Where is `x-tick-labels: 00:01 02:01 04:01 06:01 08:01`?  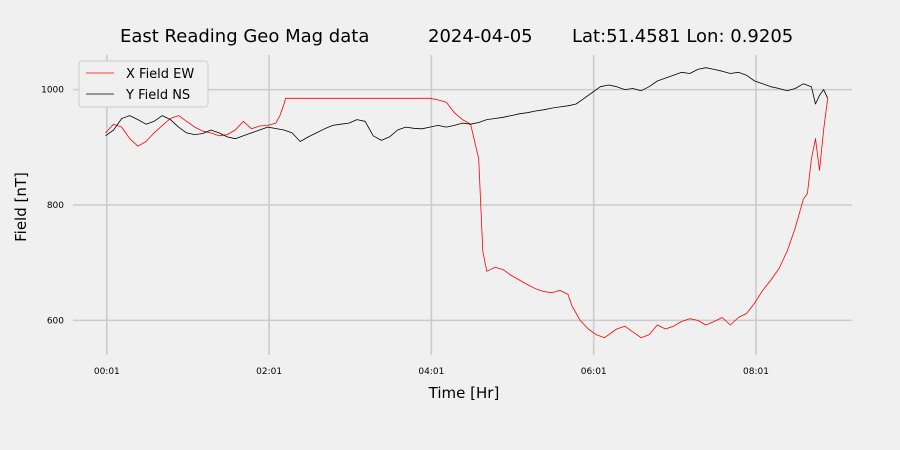
x-tick-labels: 00:01 02:01 04:01 06:01 08:01 is located at coordinates (431, 372).